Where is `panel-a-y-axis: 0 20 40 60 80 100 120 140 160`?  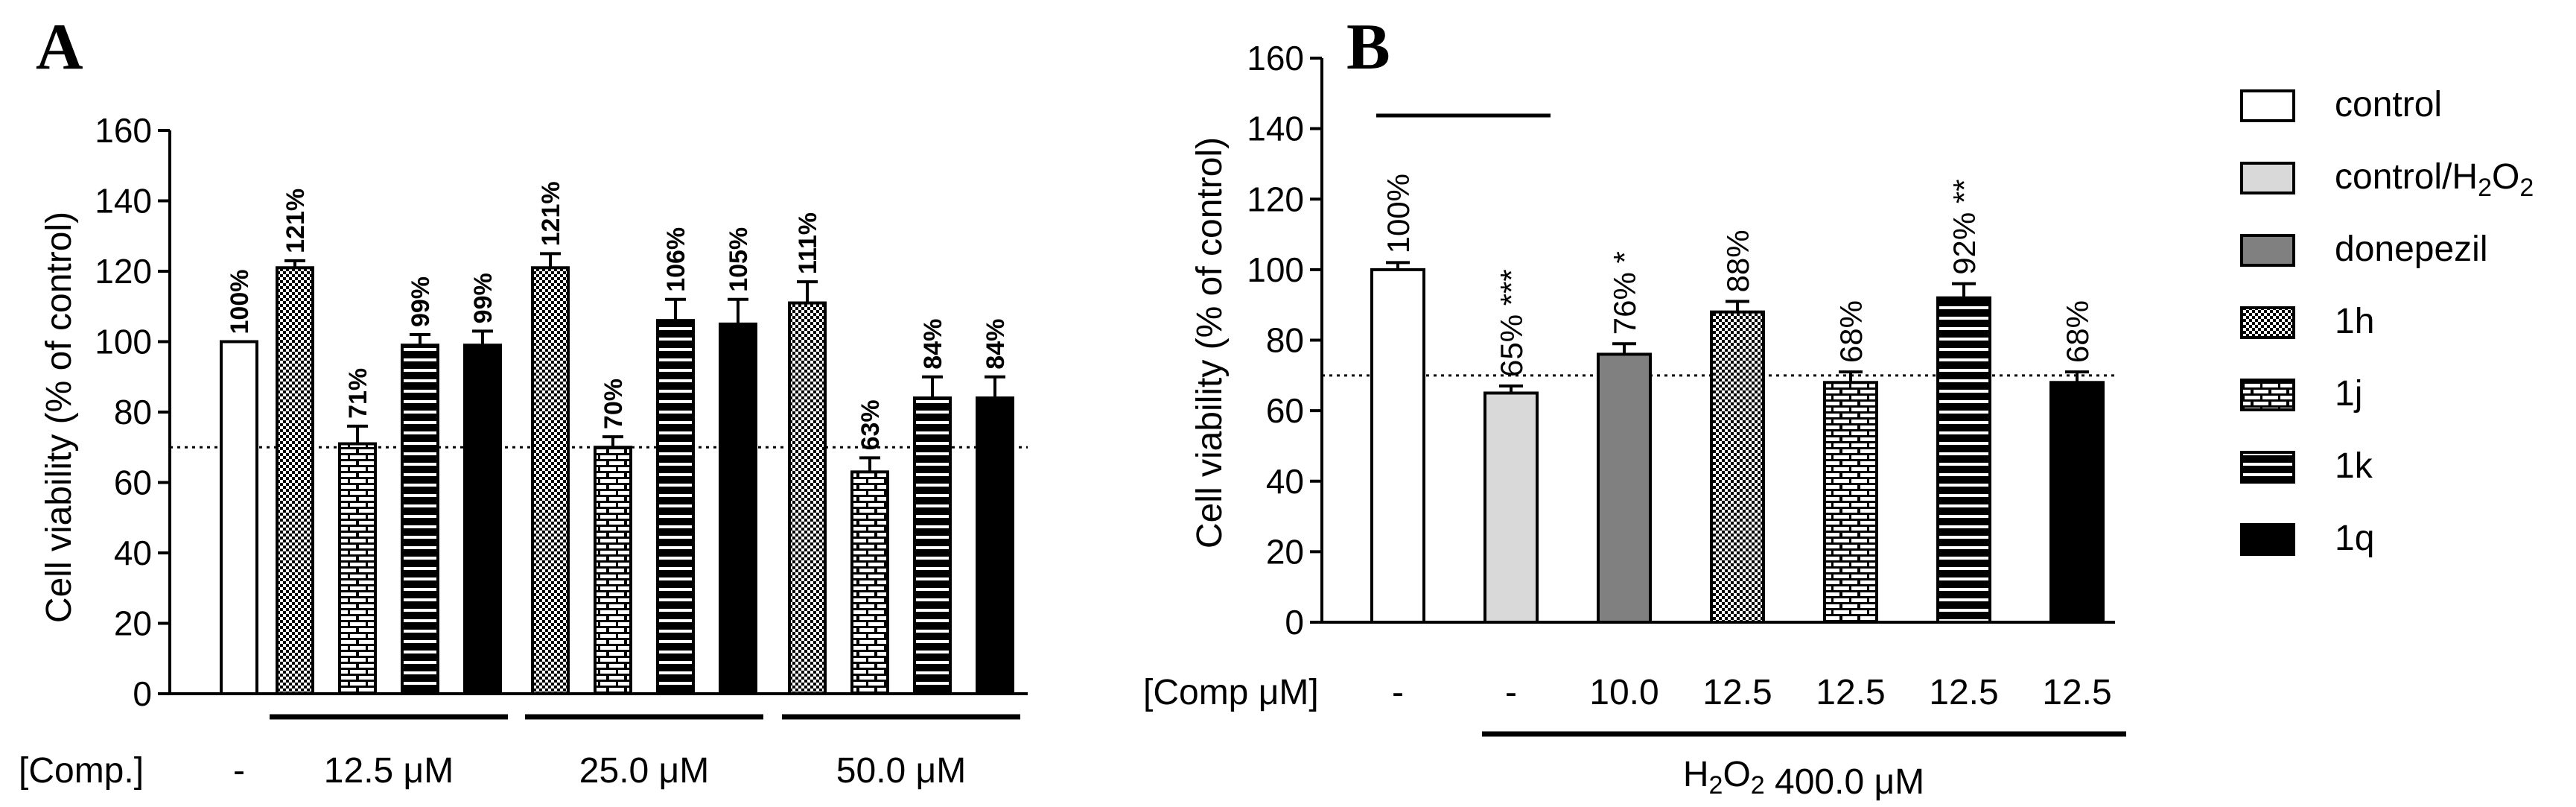 panel-a-y-axis: 0 20 40 60 80 100 120 140 160 is located at coordinates (133, 412).